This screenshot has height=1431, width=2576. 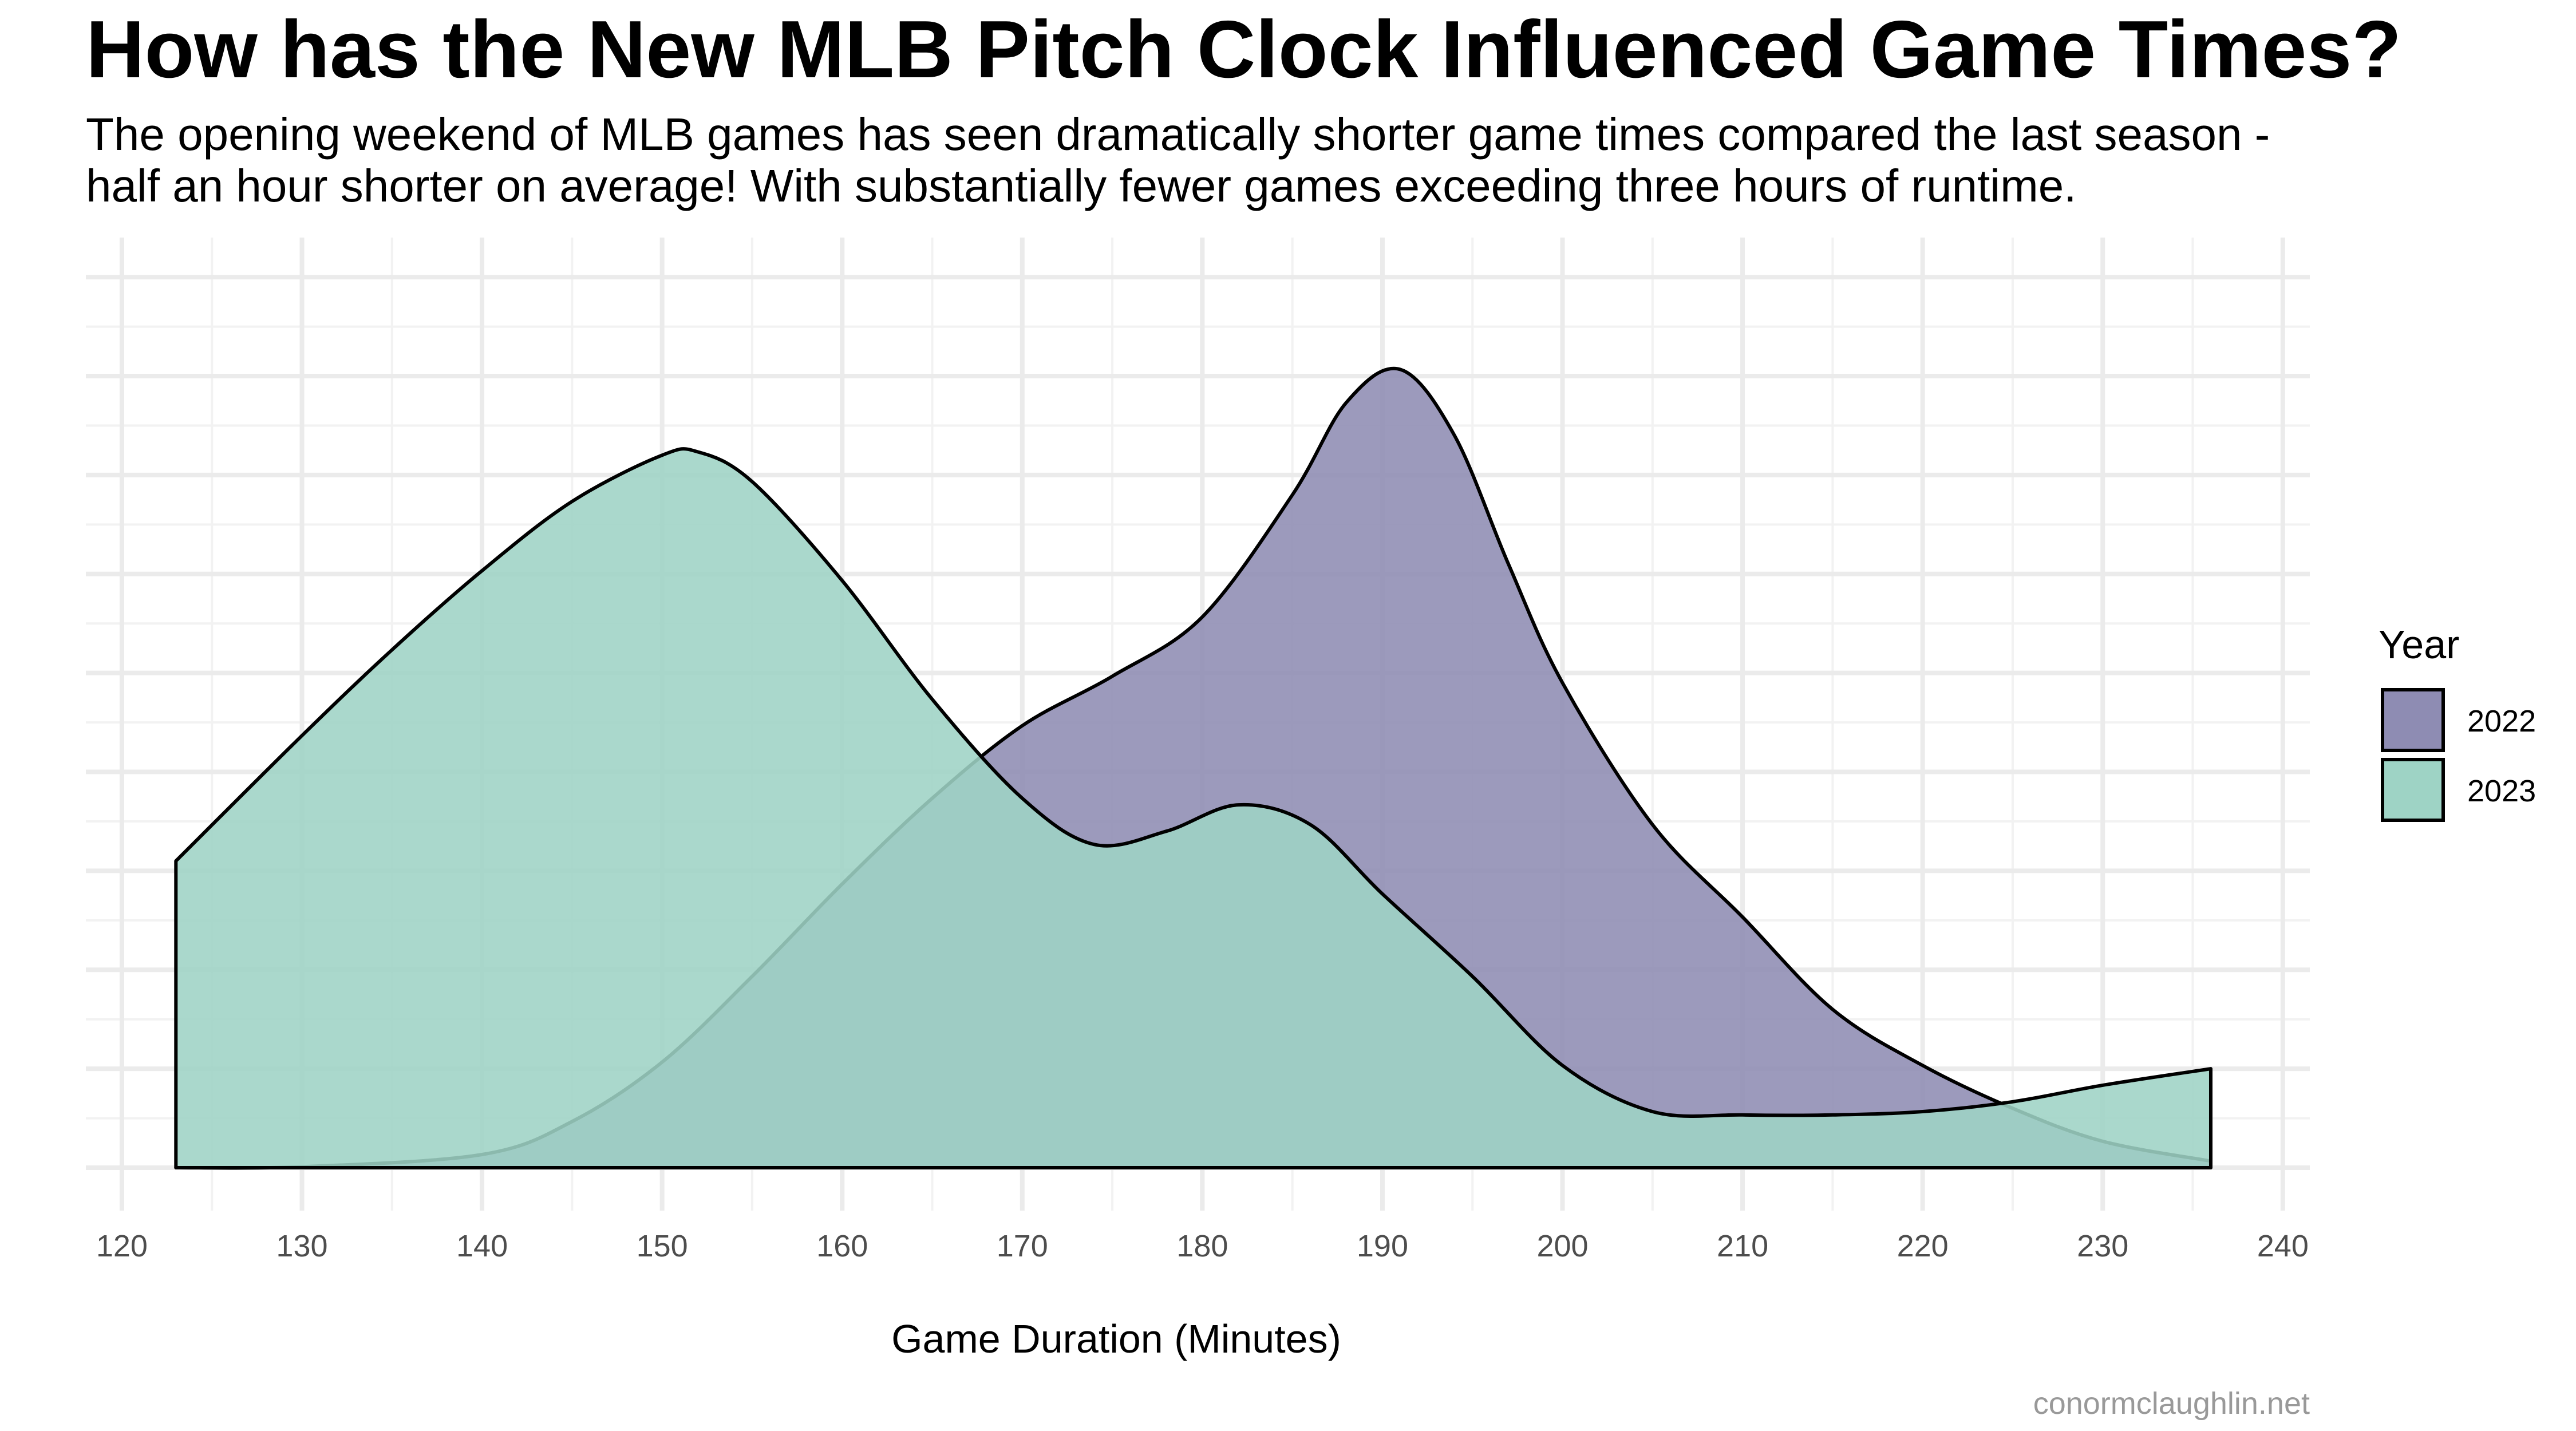 What do you see at coordinates (1923, 1246) in the screenshot?
I see `x-tick-label-220: 220` at bounding box center [1923, 1246].